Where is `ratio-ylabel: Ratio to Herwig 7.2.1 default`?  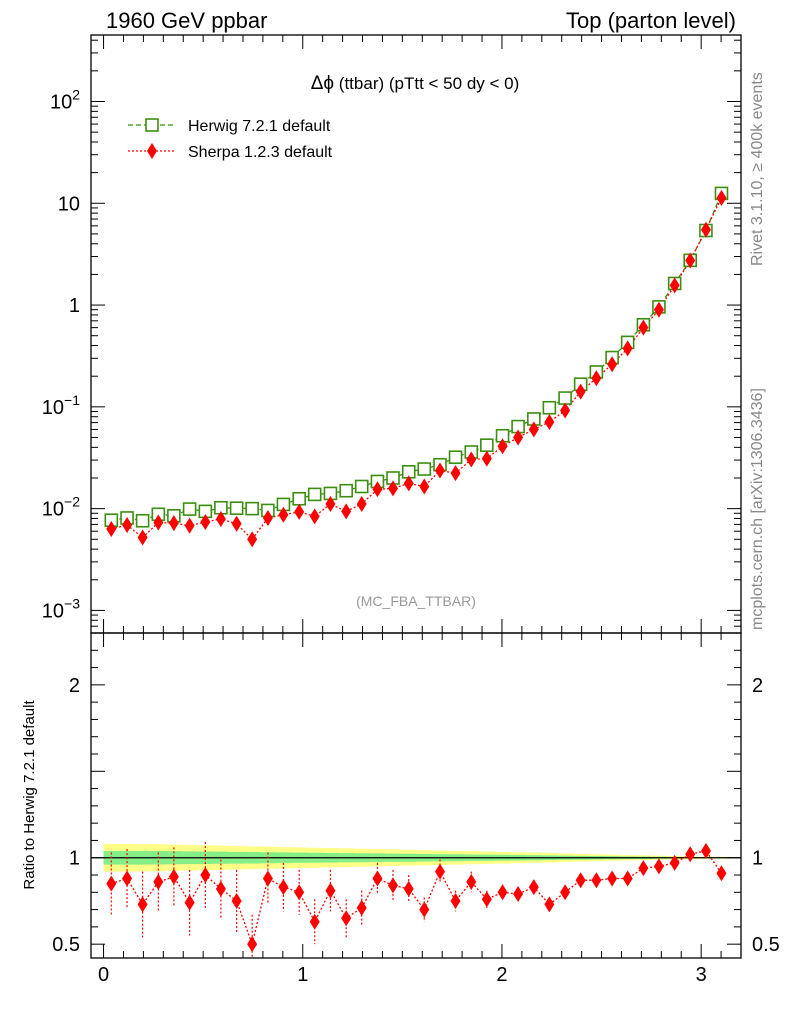
ratio-ylabel: Ratio to Herwig 7.2.1 default is located at coordinates (29, 795).